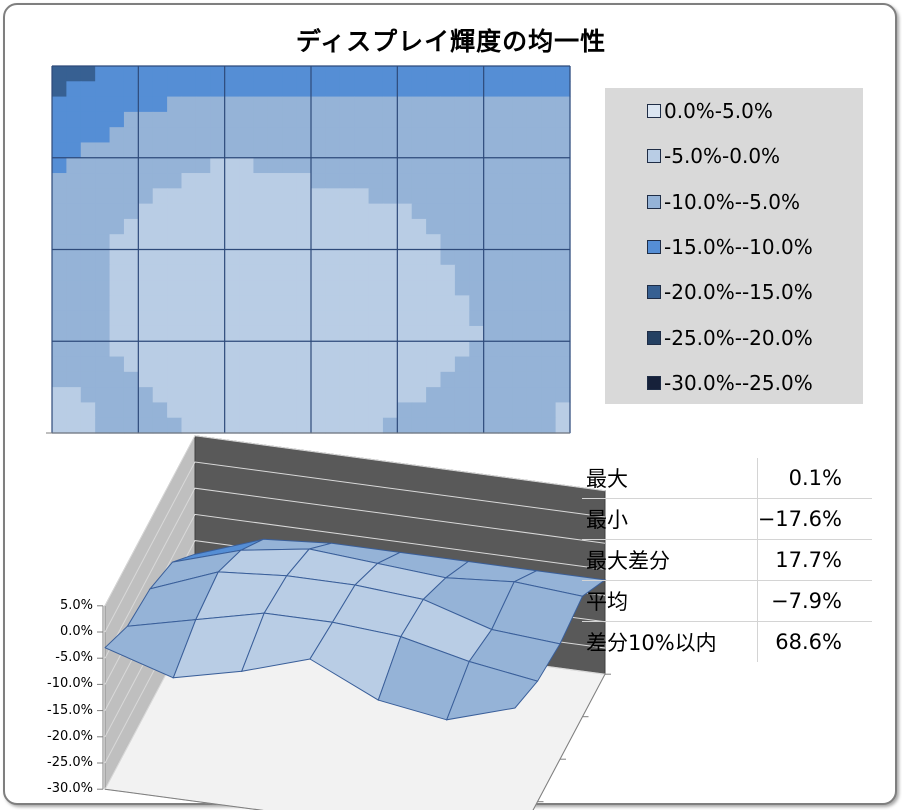  What do you see at coordinates (723, 202) in the screenshot?
I see `legend-item: -10.0%--5.0%` at bounding box center [723, 202].